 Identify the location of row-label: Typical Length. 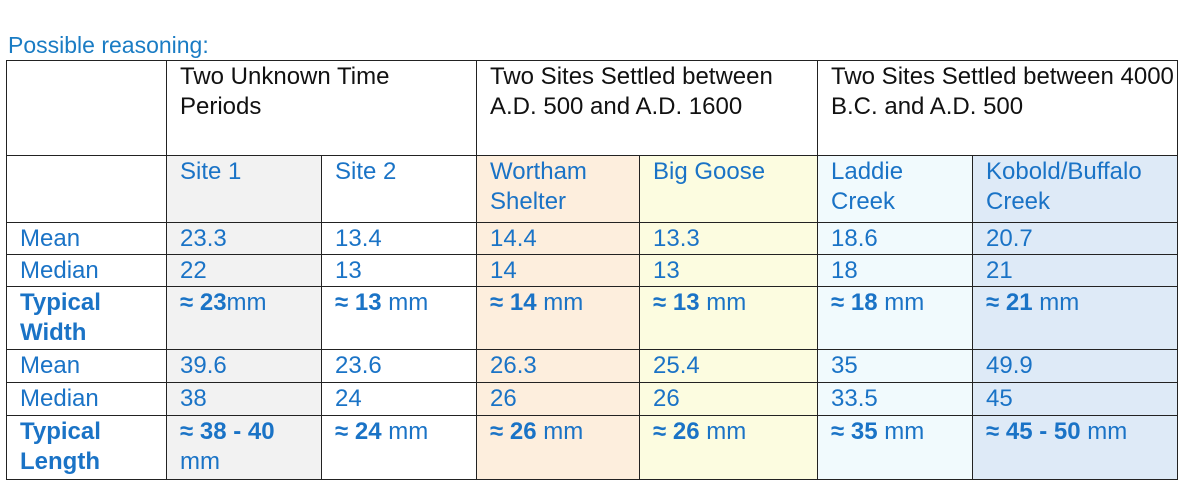
(86, 447).